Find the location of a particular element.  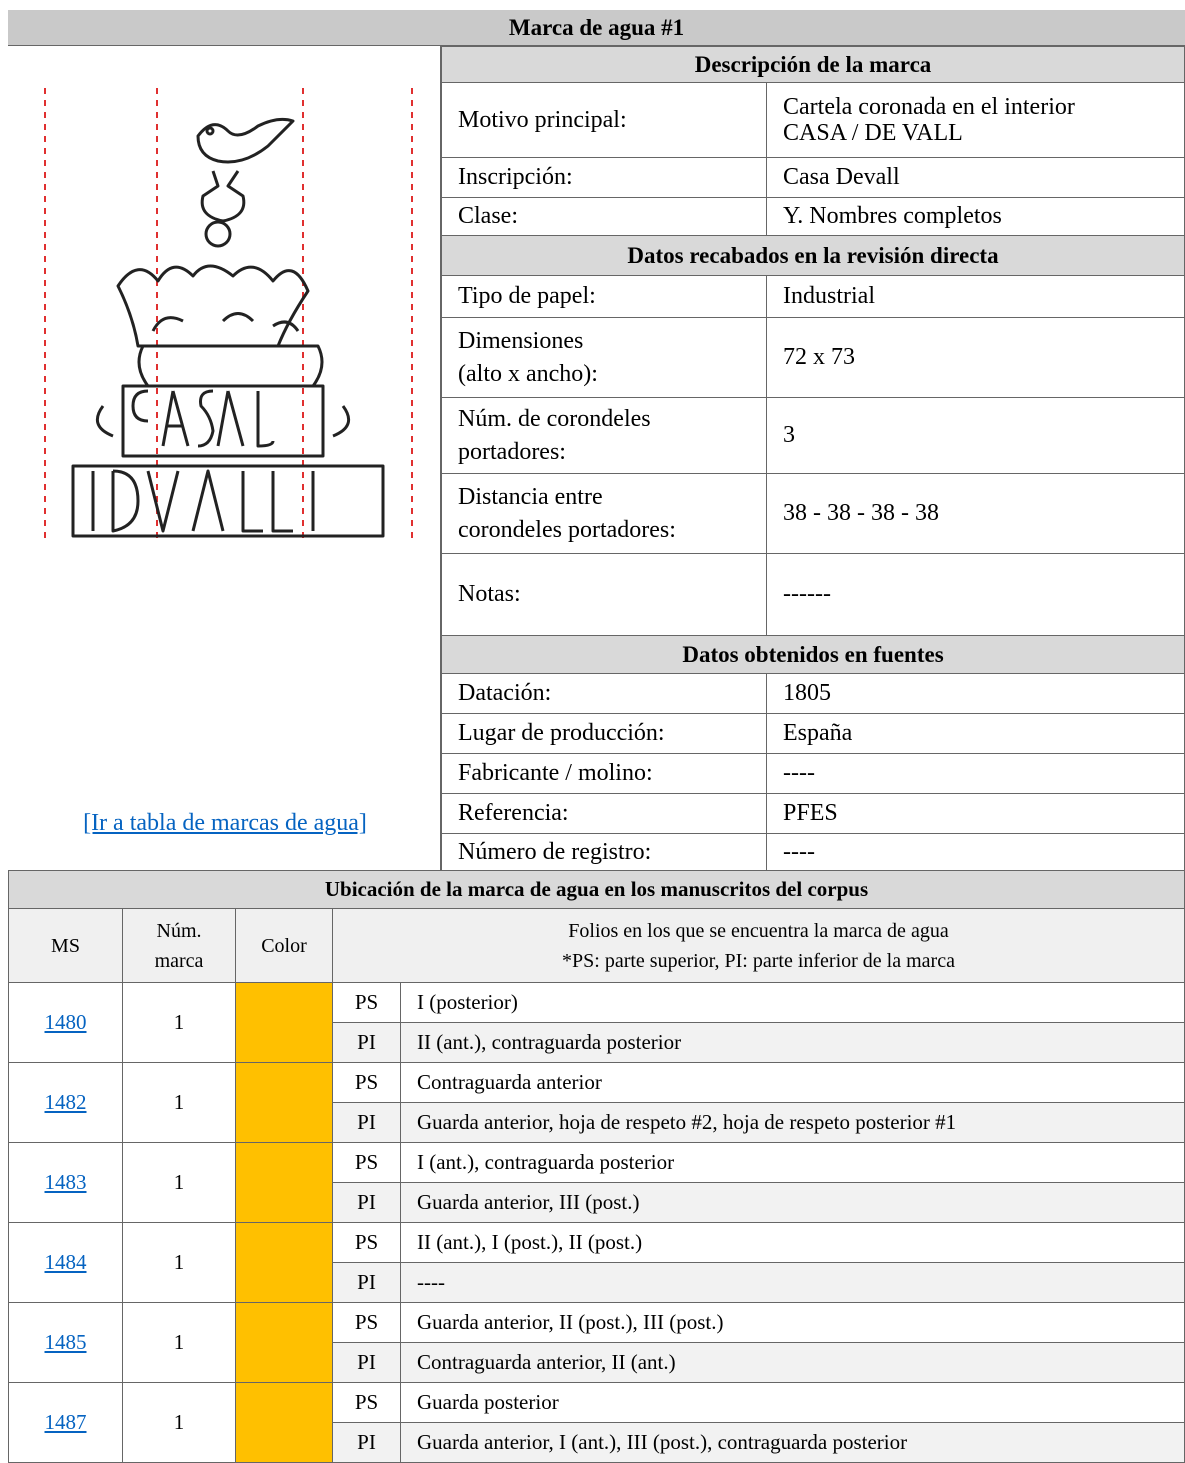

field-row: Lugar de producción: España is located at coordinates (813, 733).